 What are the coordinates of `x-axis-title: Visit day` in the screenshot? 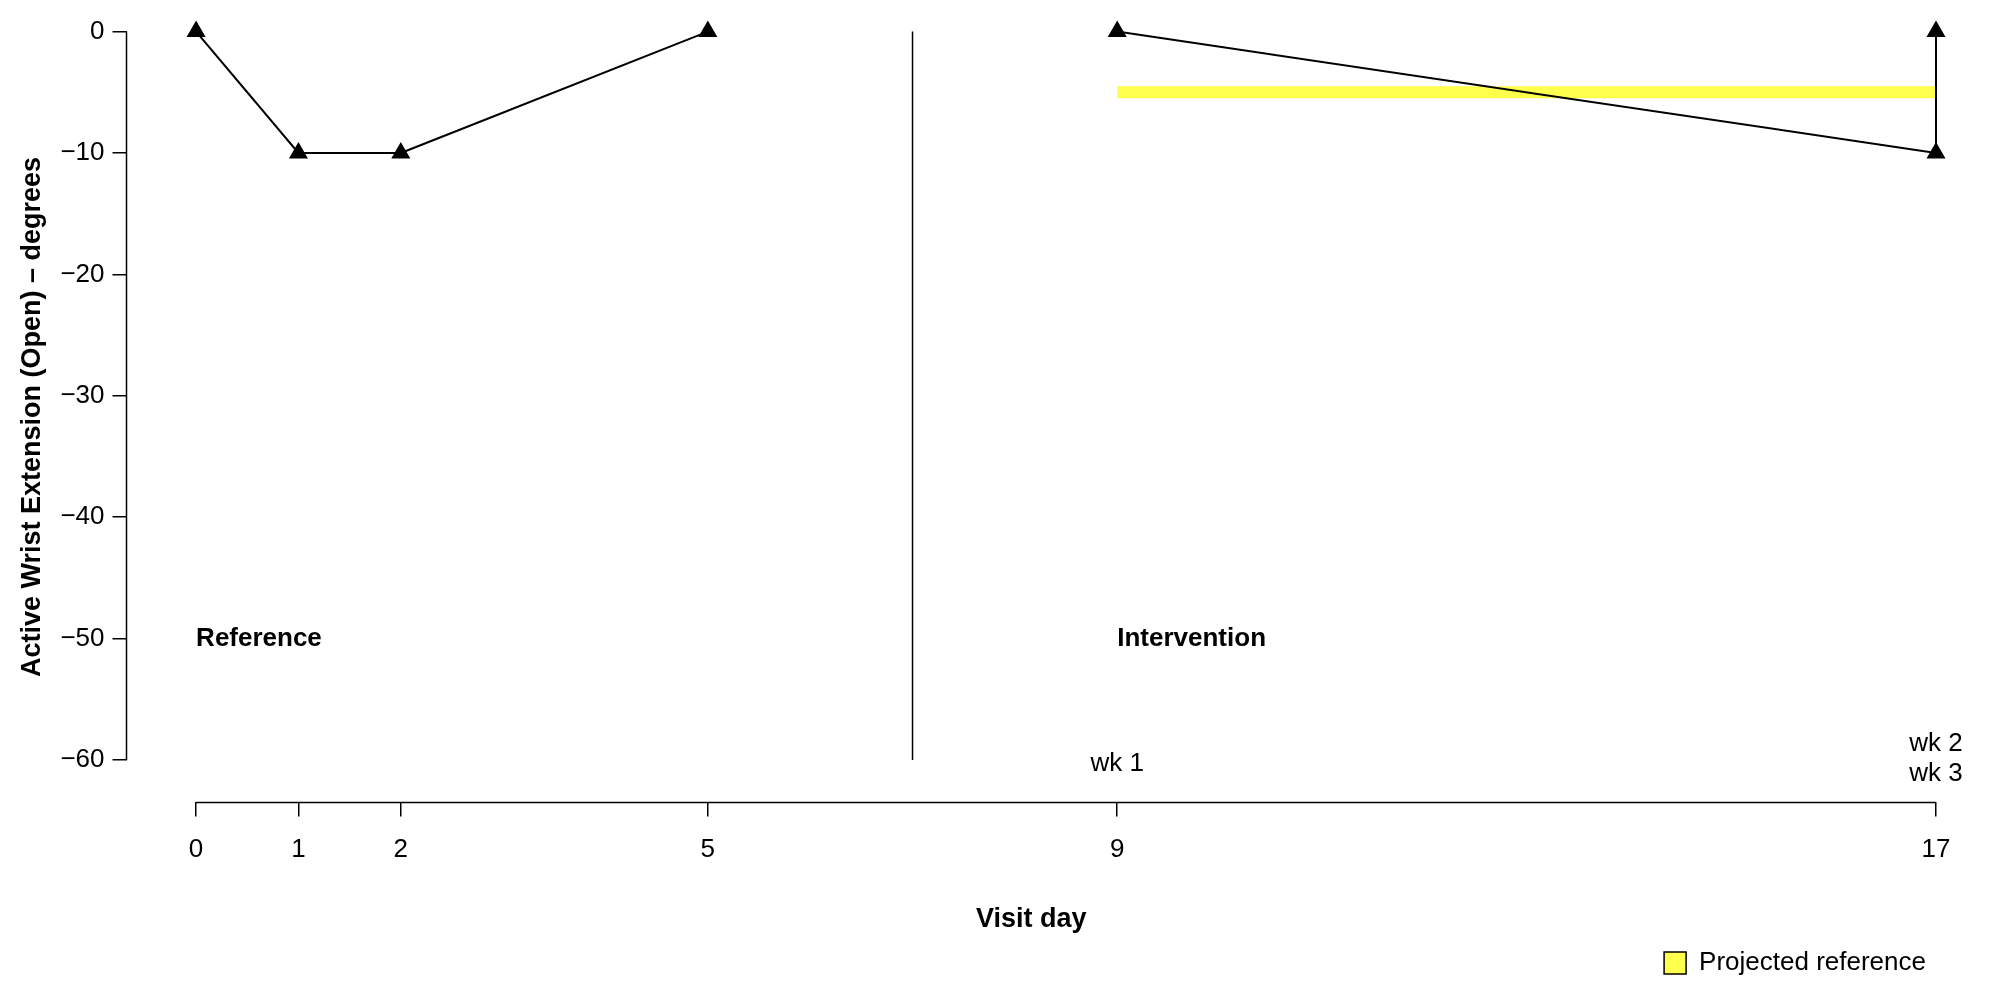 It's located at (1031, 918).